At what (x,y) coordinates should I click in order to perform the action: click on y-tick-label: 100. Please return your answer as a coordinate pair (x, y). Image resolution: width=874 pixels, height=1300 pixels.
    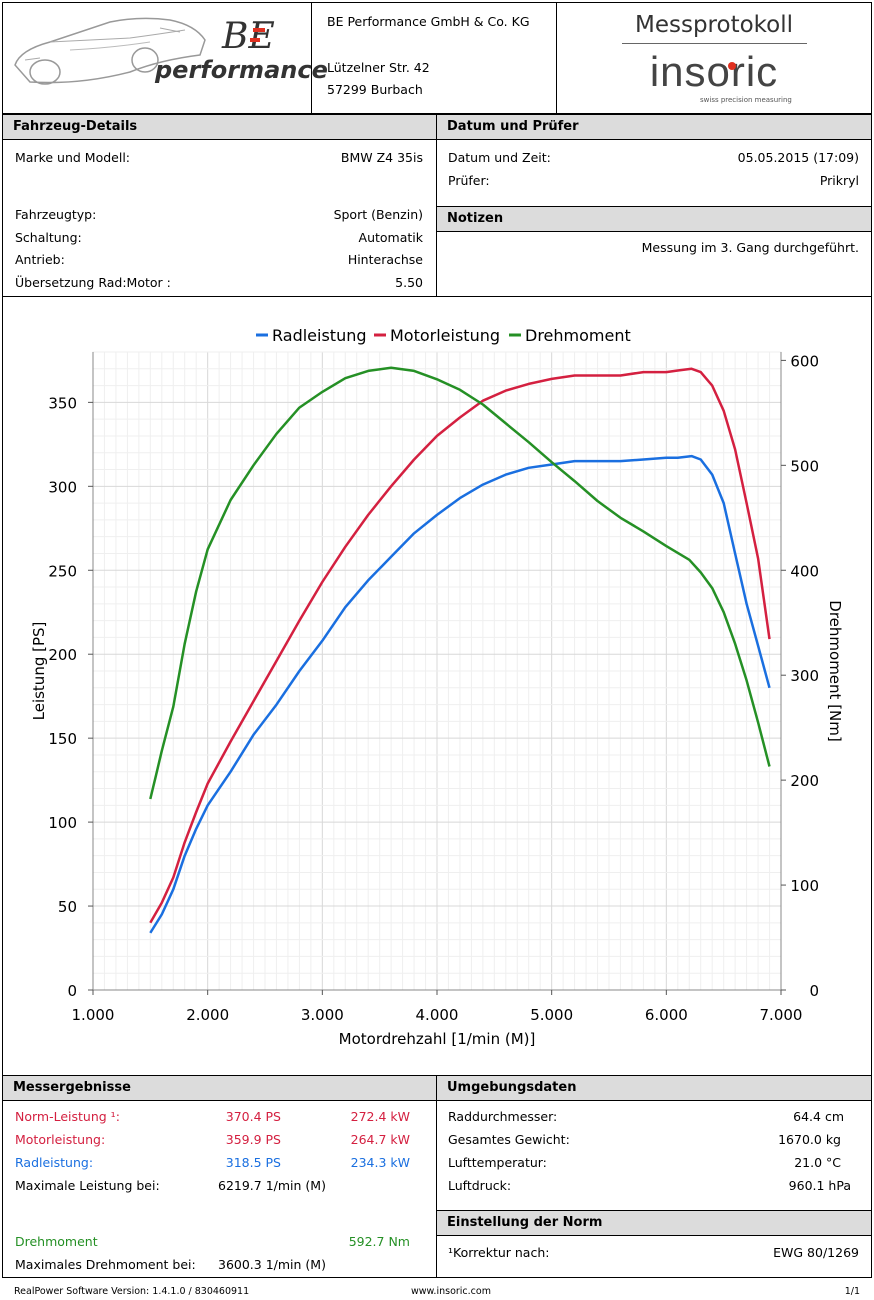
    Looking at the image, I should click on (62, 823).